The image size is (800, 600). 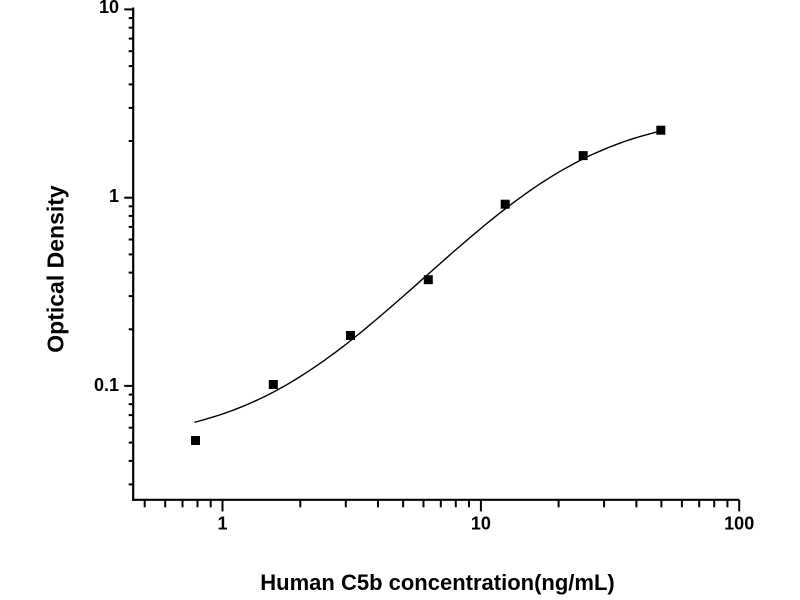 What do you see at coordinates (106, 385) in the screenshot?
I see `svg-text: 0.1` at bounding box center [106, 385].